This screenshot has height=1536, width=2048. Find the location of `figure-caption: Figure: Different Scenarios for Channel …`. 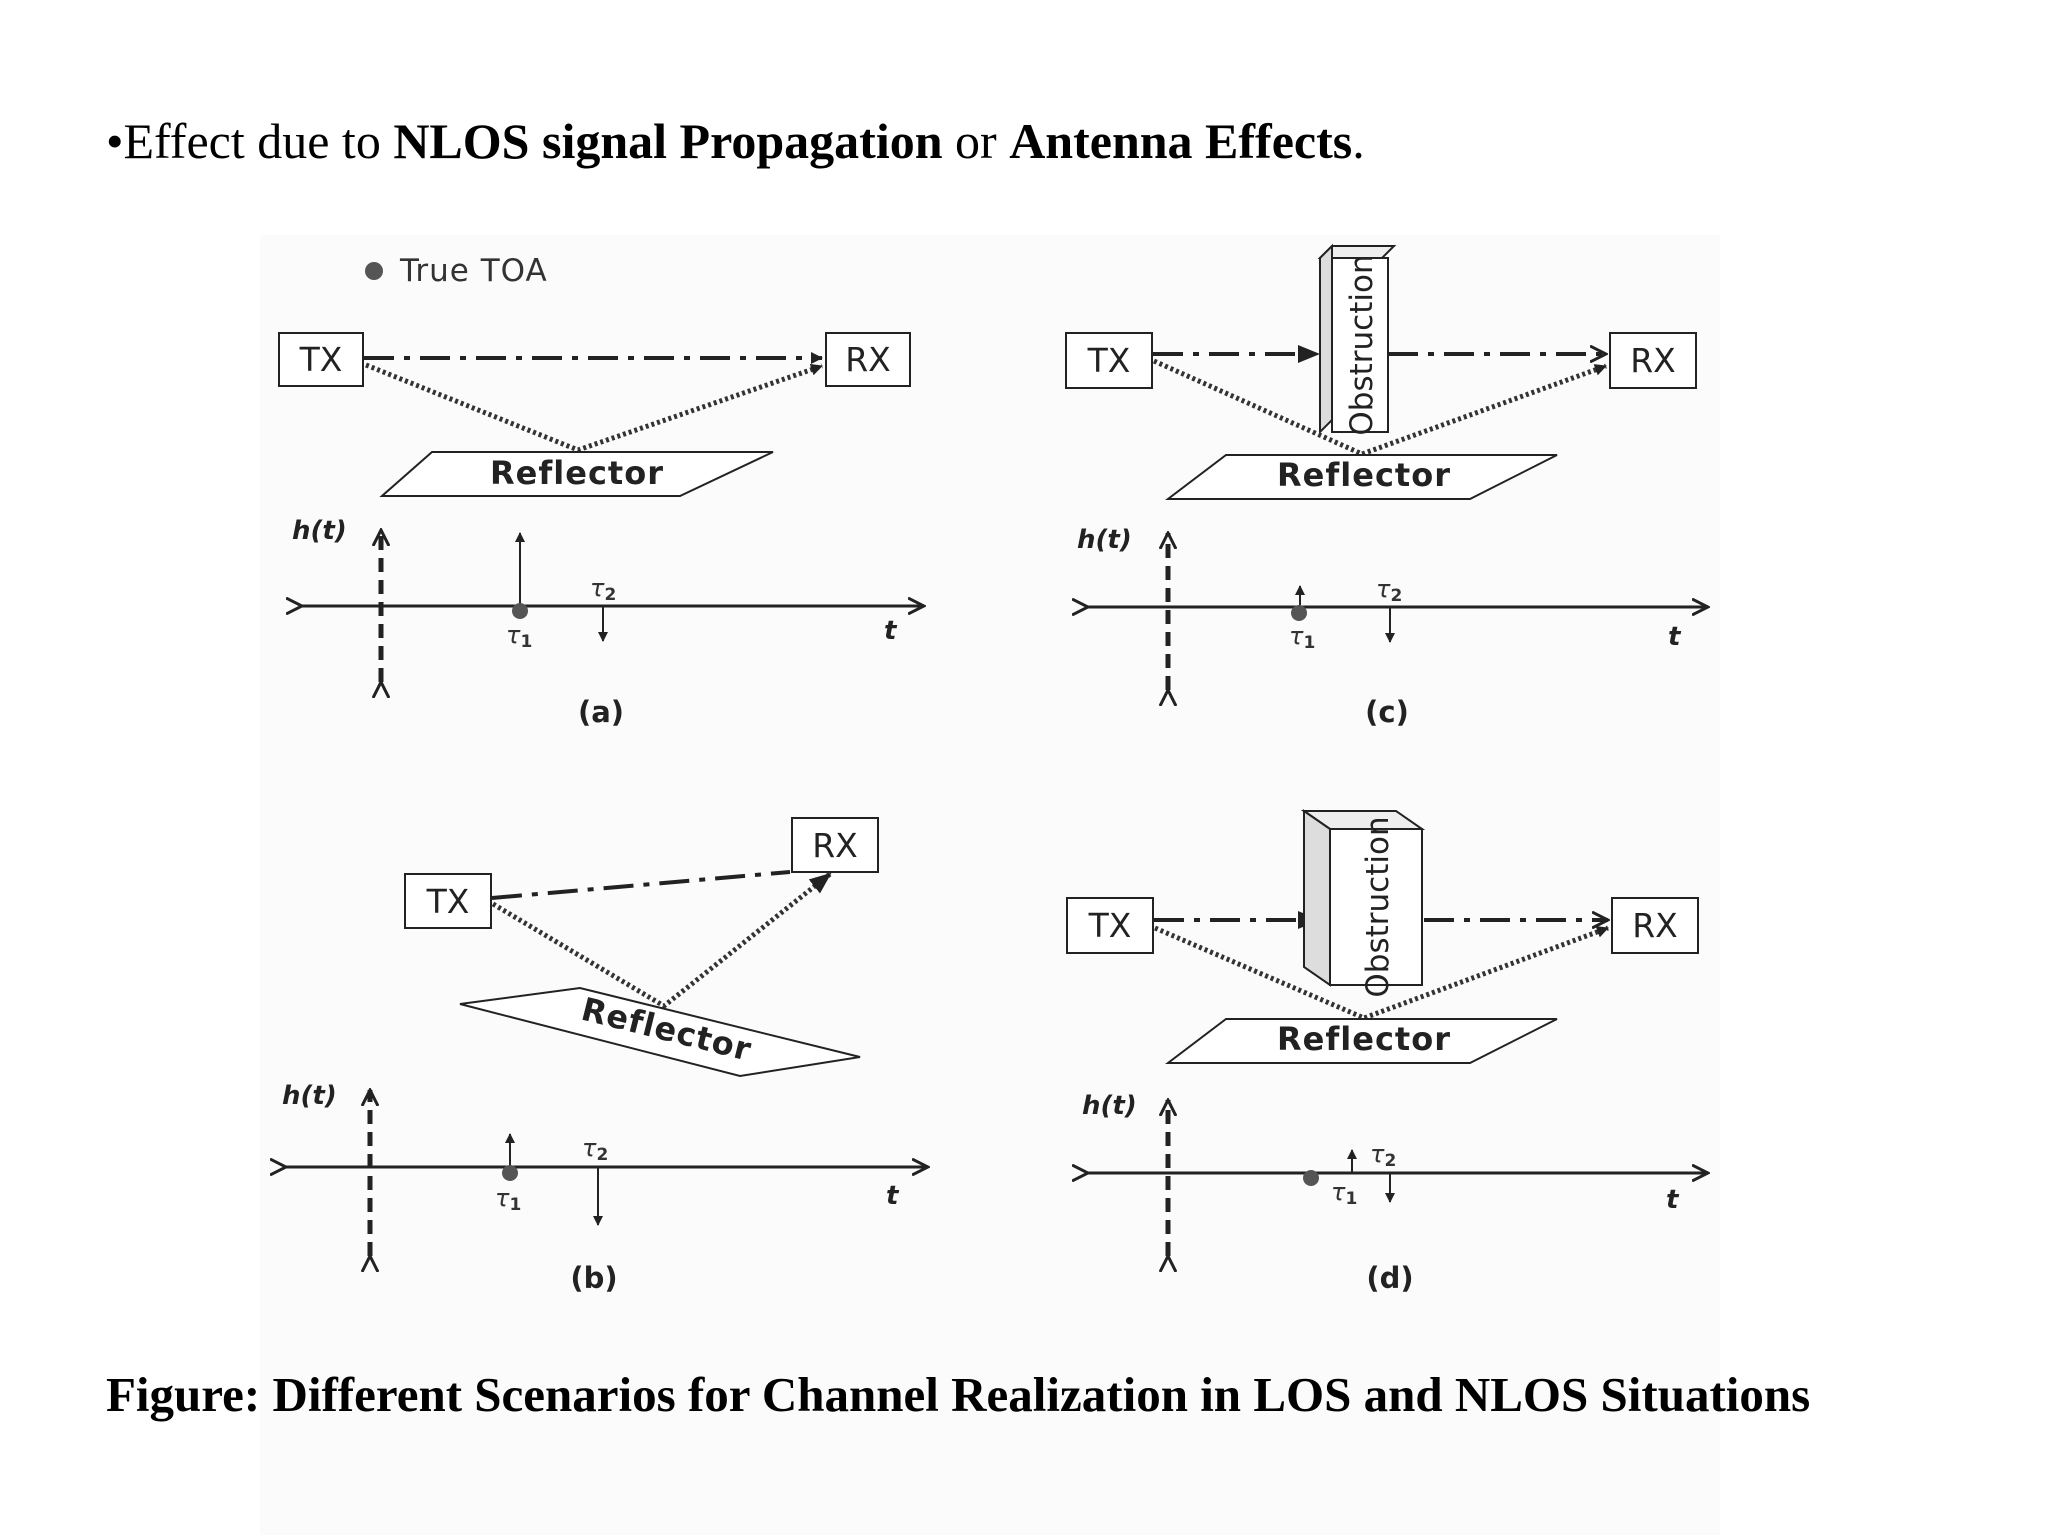

figure-caption: Figure: Different Scenarios for Channel … is located at coordinates (958, 1394).